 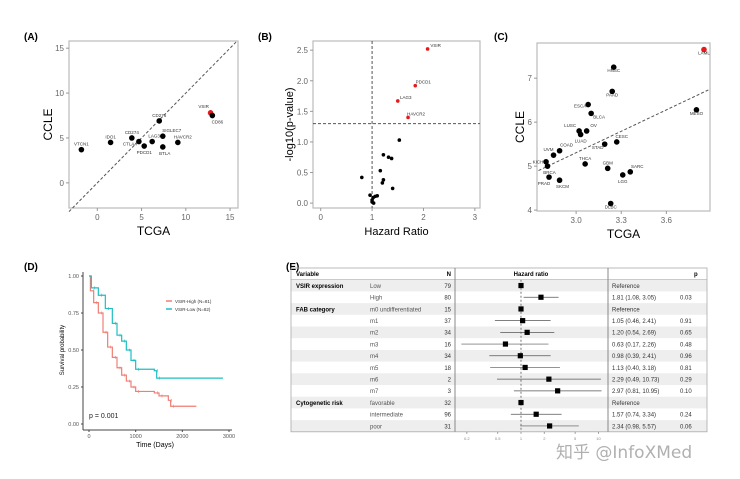 What do you see at coordinates (308, 275) in the screenshot?
I see `header-variable: Variable` at bounding box center [308, 275].